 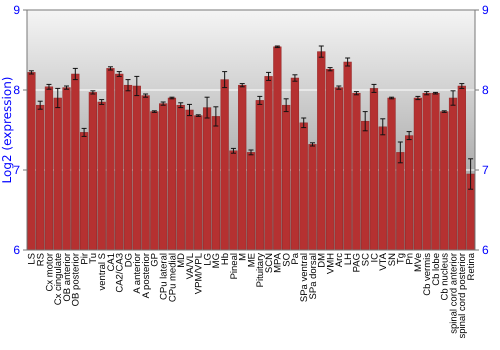 What do you see at coordinates (485, 169) in the screenshot?
I see `y2-tick-label: 7` at bounding box center [485, 169].